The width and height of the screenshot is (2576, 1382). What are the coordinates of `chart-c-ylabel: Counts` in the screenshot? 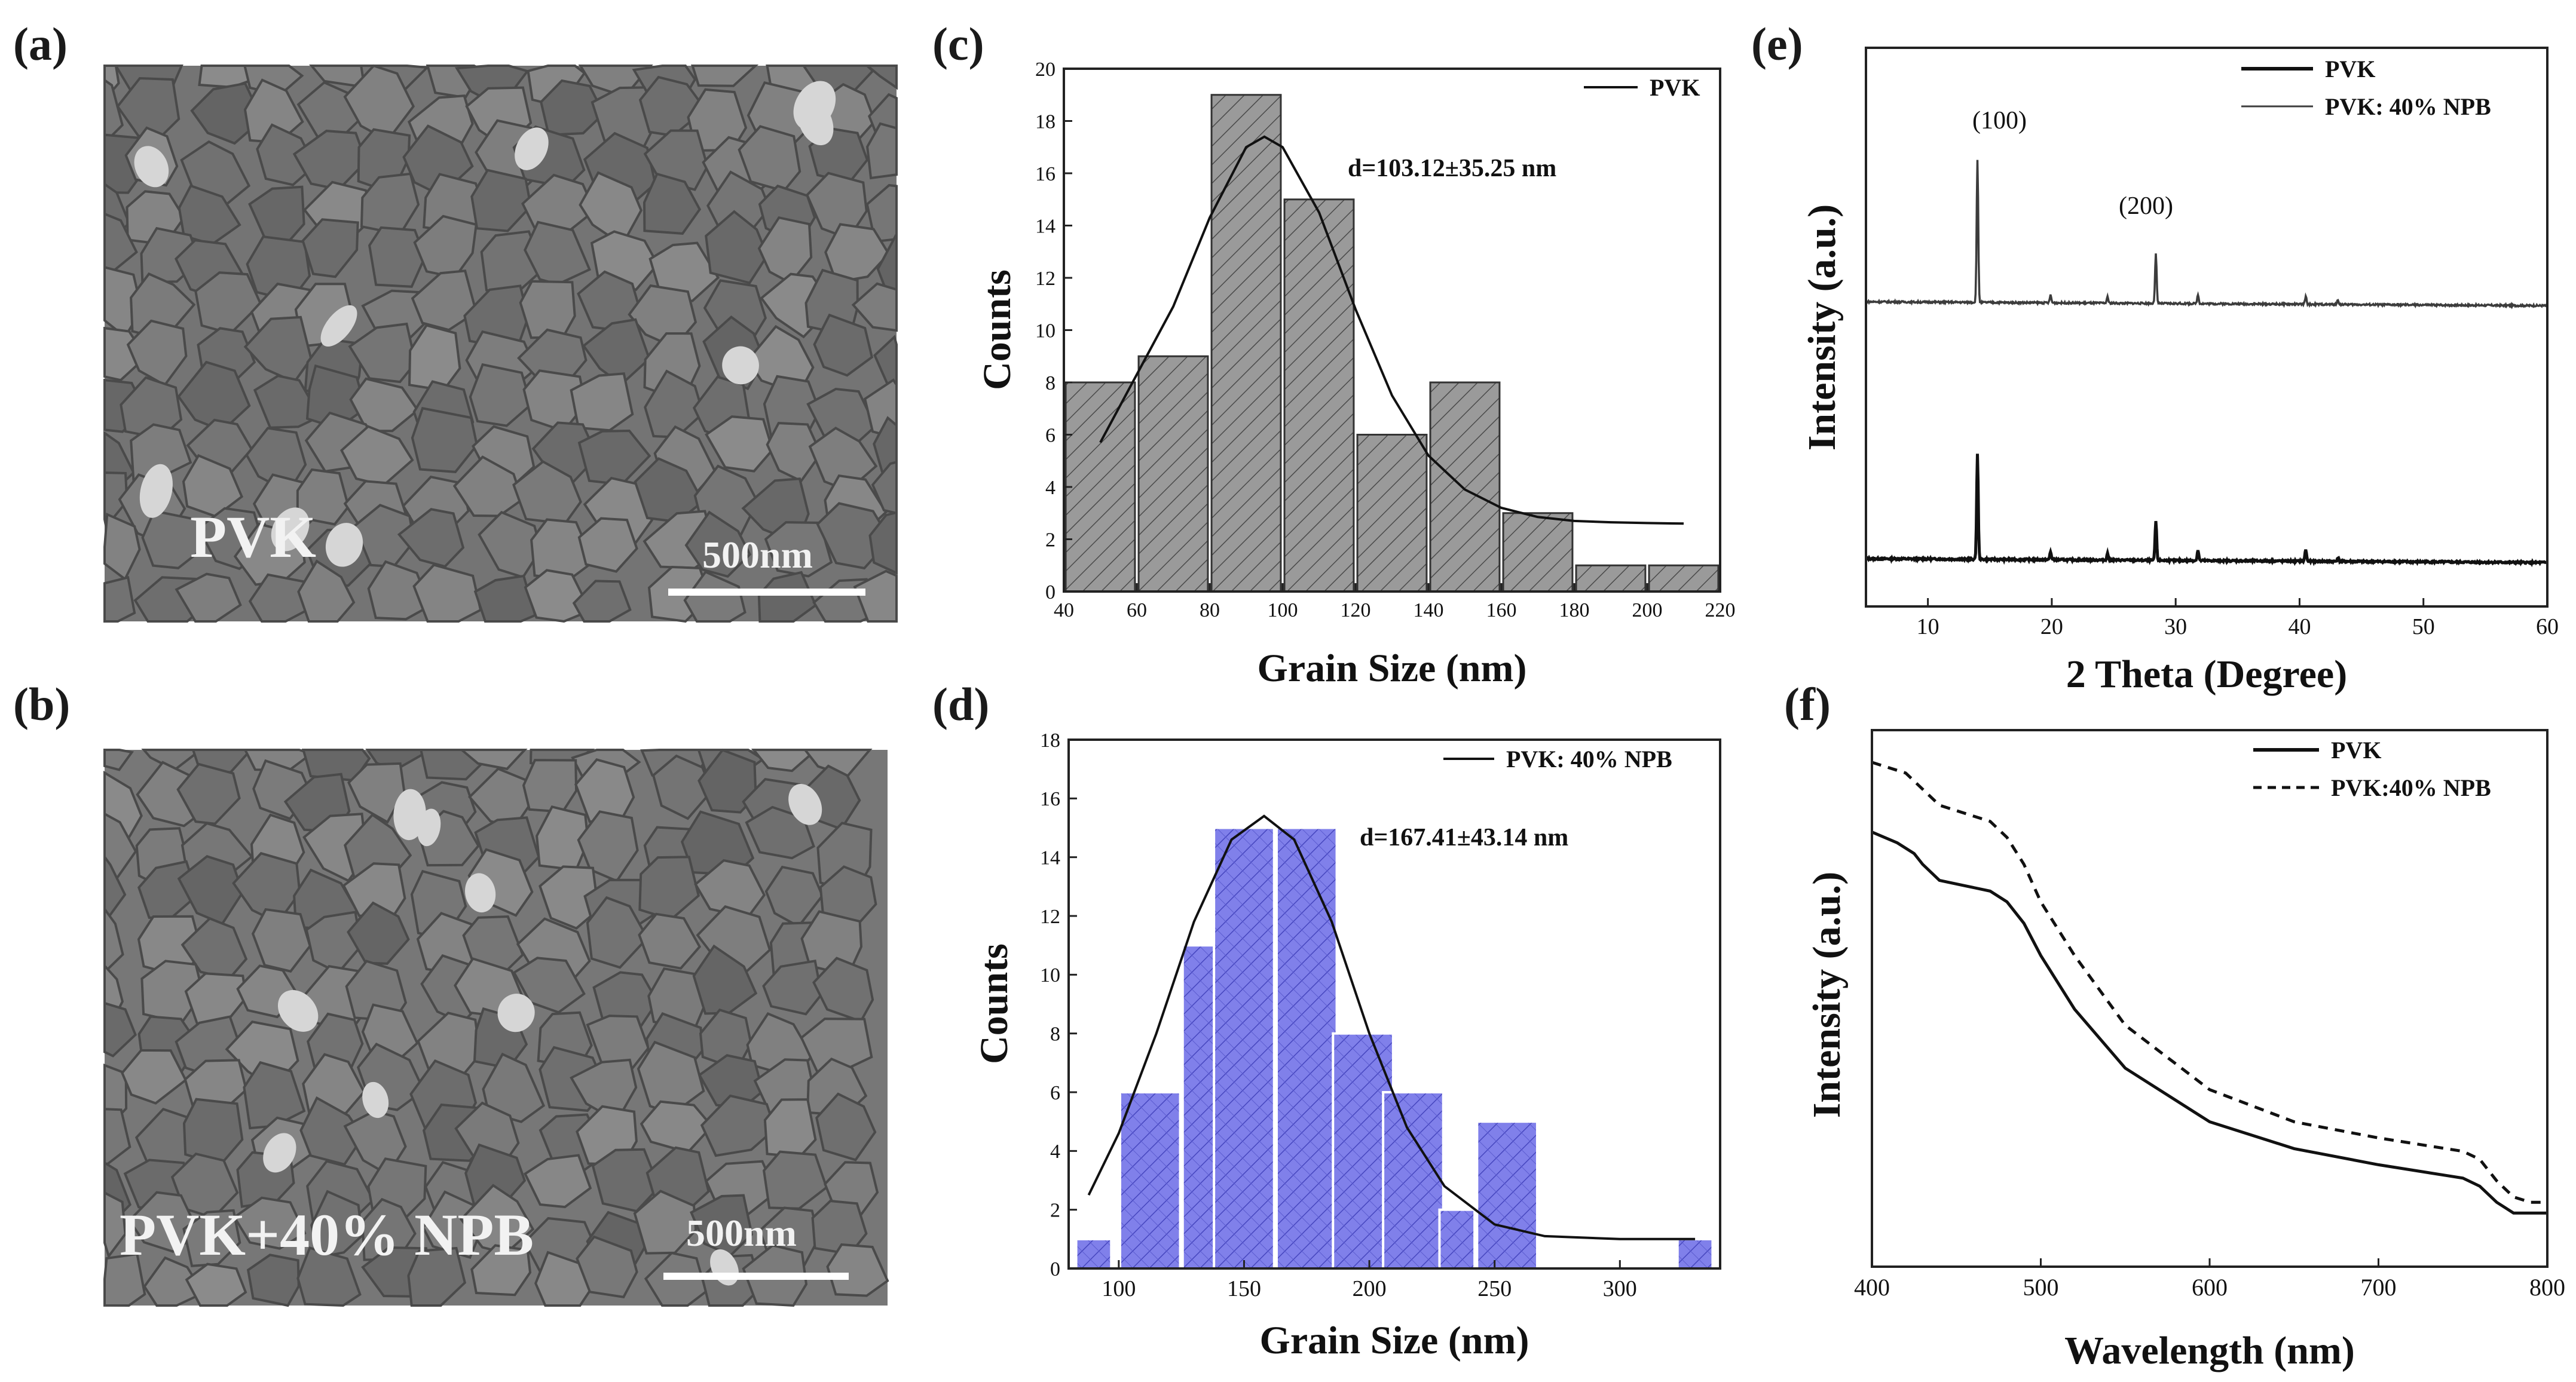 It's located at (997, 329).